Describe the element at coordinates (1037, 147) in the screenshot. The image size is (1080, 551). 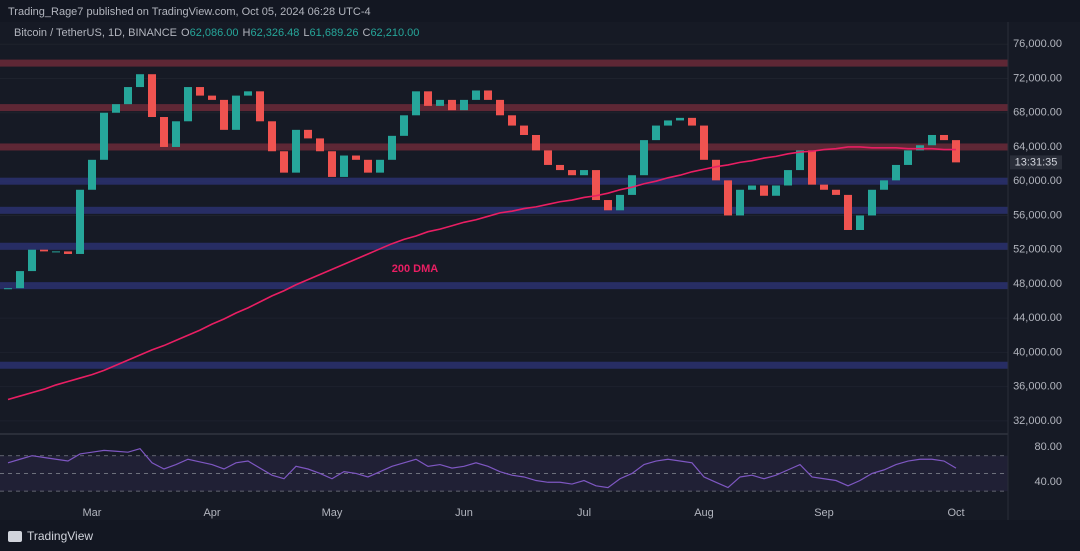
I see `y-tick-label: 64,000.00` at that location.